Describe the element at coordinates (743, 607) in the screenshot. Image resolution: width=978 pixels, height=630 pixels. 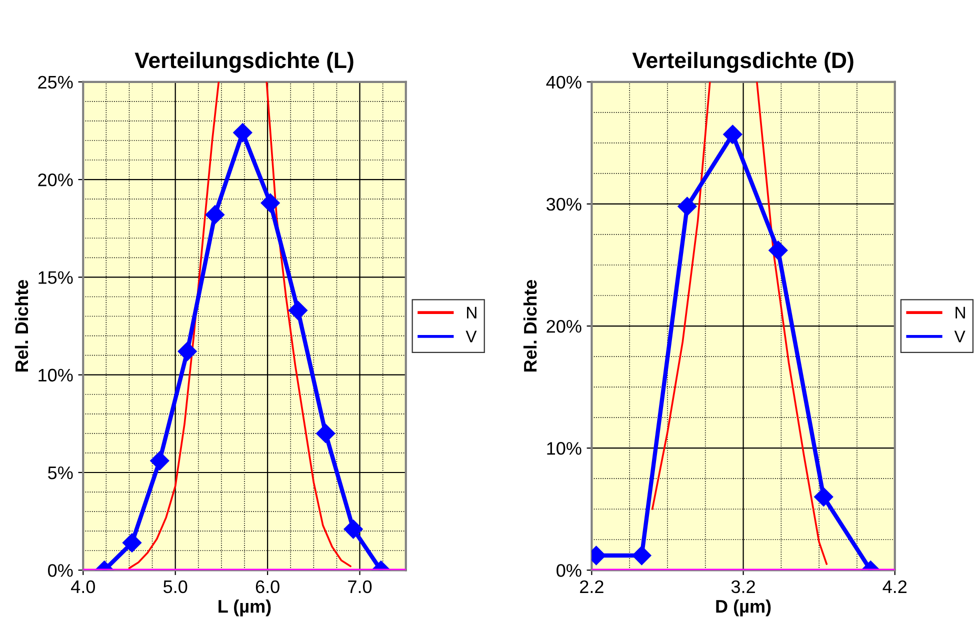
I see `x-axis-title: D (µm)` at that location.